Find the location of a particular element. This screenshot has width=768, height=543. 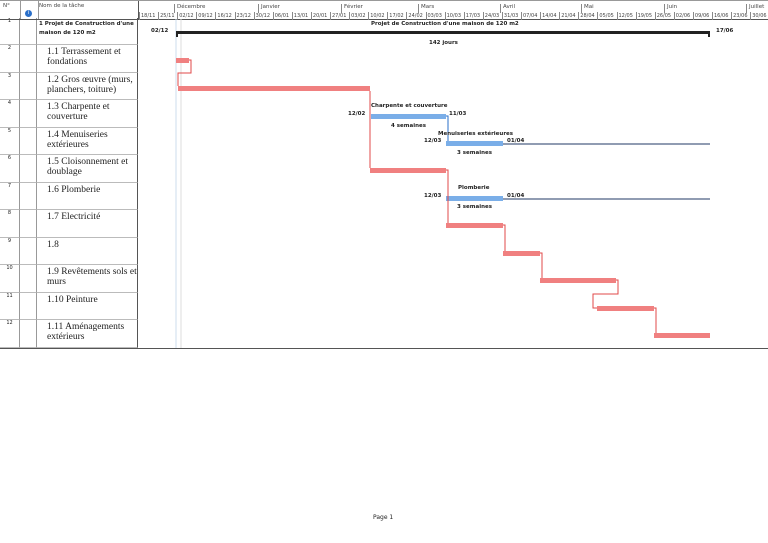

header-num: N° is located at coordinates (6, 6).